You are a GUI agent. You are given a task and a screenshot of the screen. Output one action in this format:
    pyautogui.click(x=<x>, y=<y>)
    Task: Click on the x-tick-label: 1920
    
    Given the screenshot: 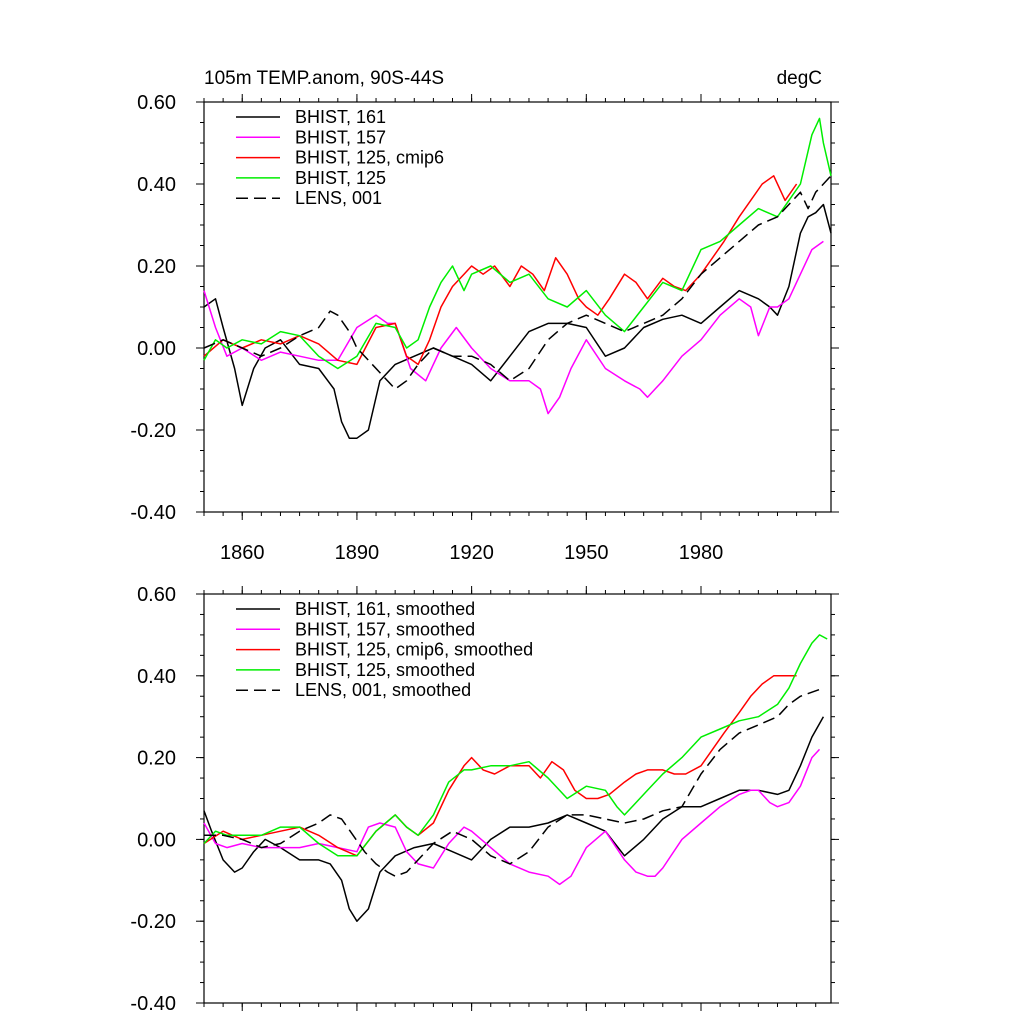 What is the action you would take?
    pyautogui.click(x=471, y=553)
    